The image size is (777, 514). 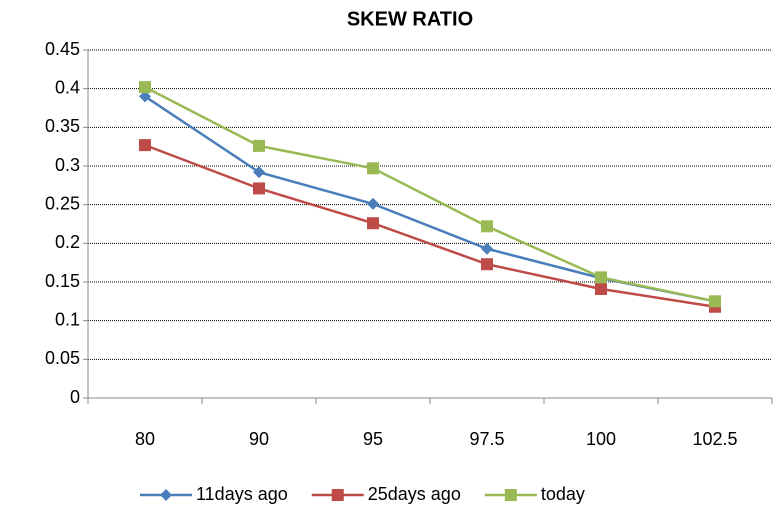 What do you see at coordinates (373, 439) in the screenshot?
I see `x-tick-label: 95` at bounding box center [373, 439].